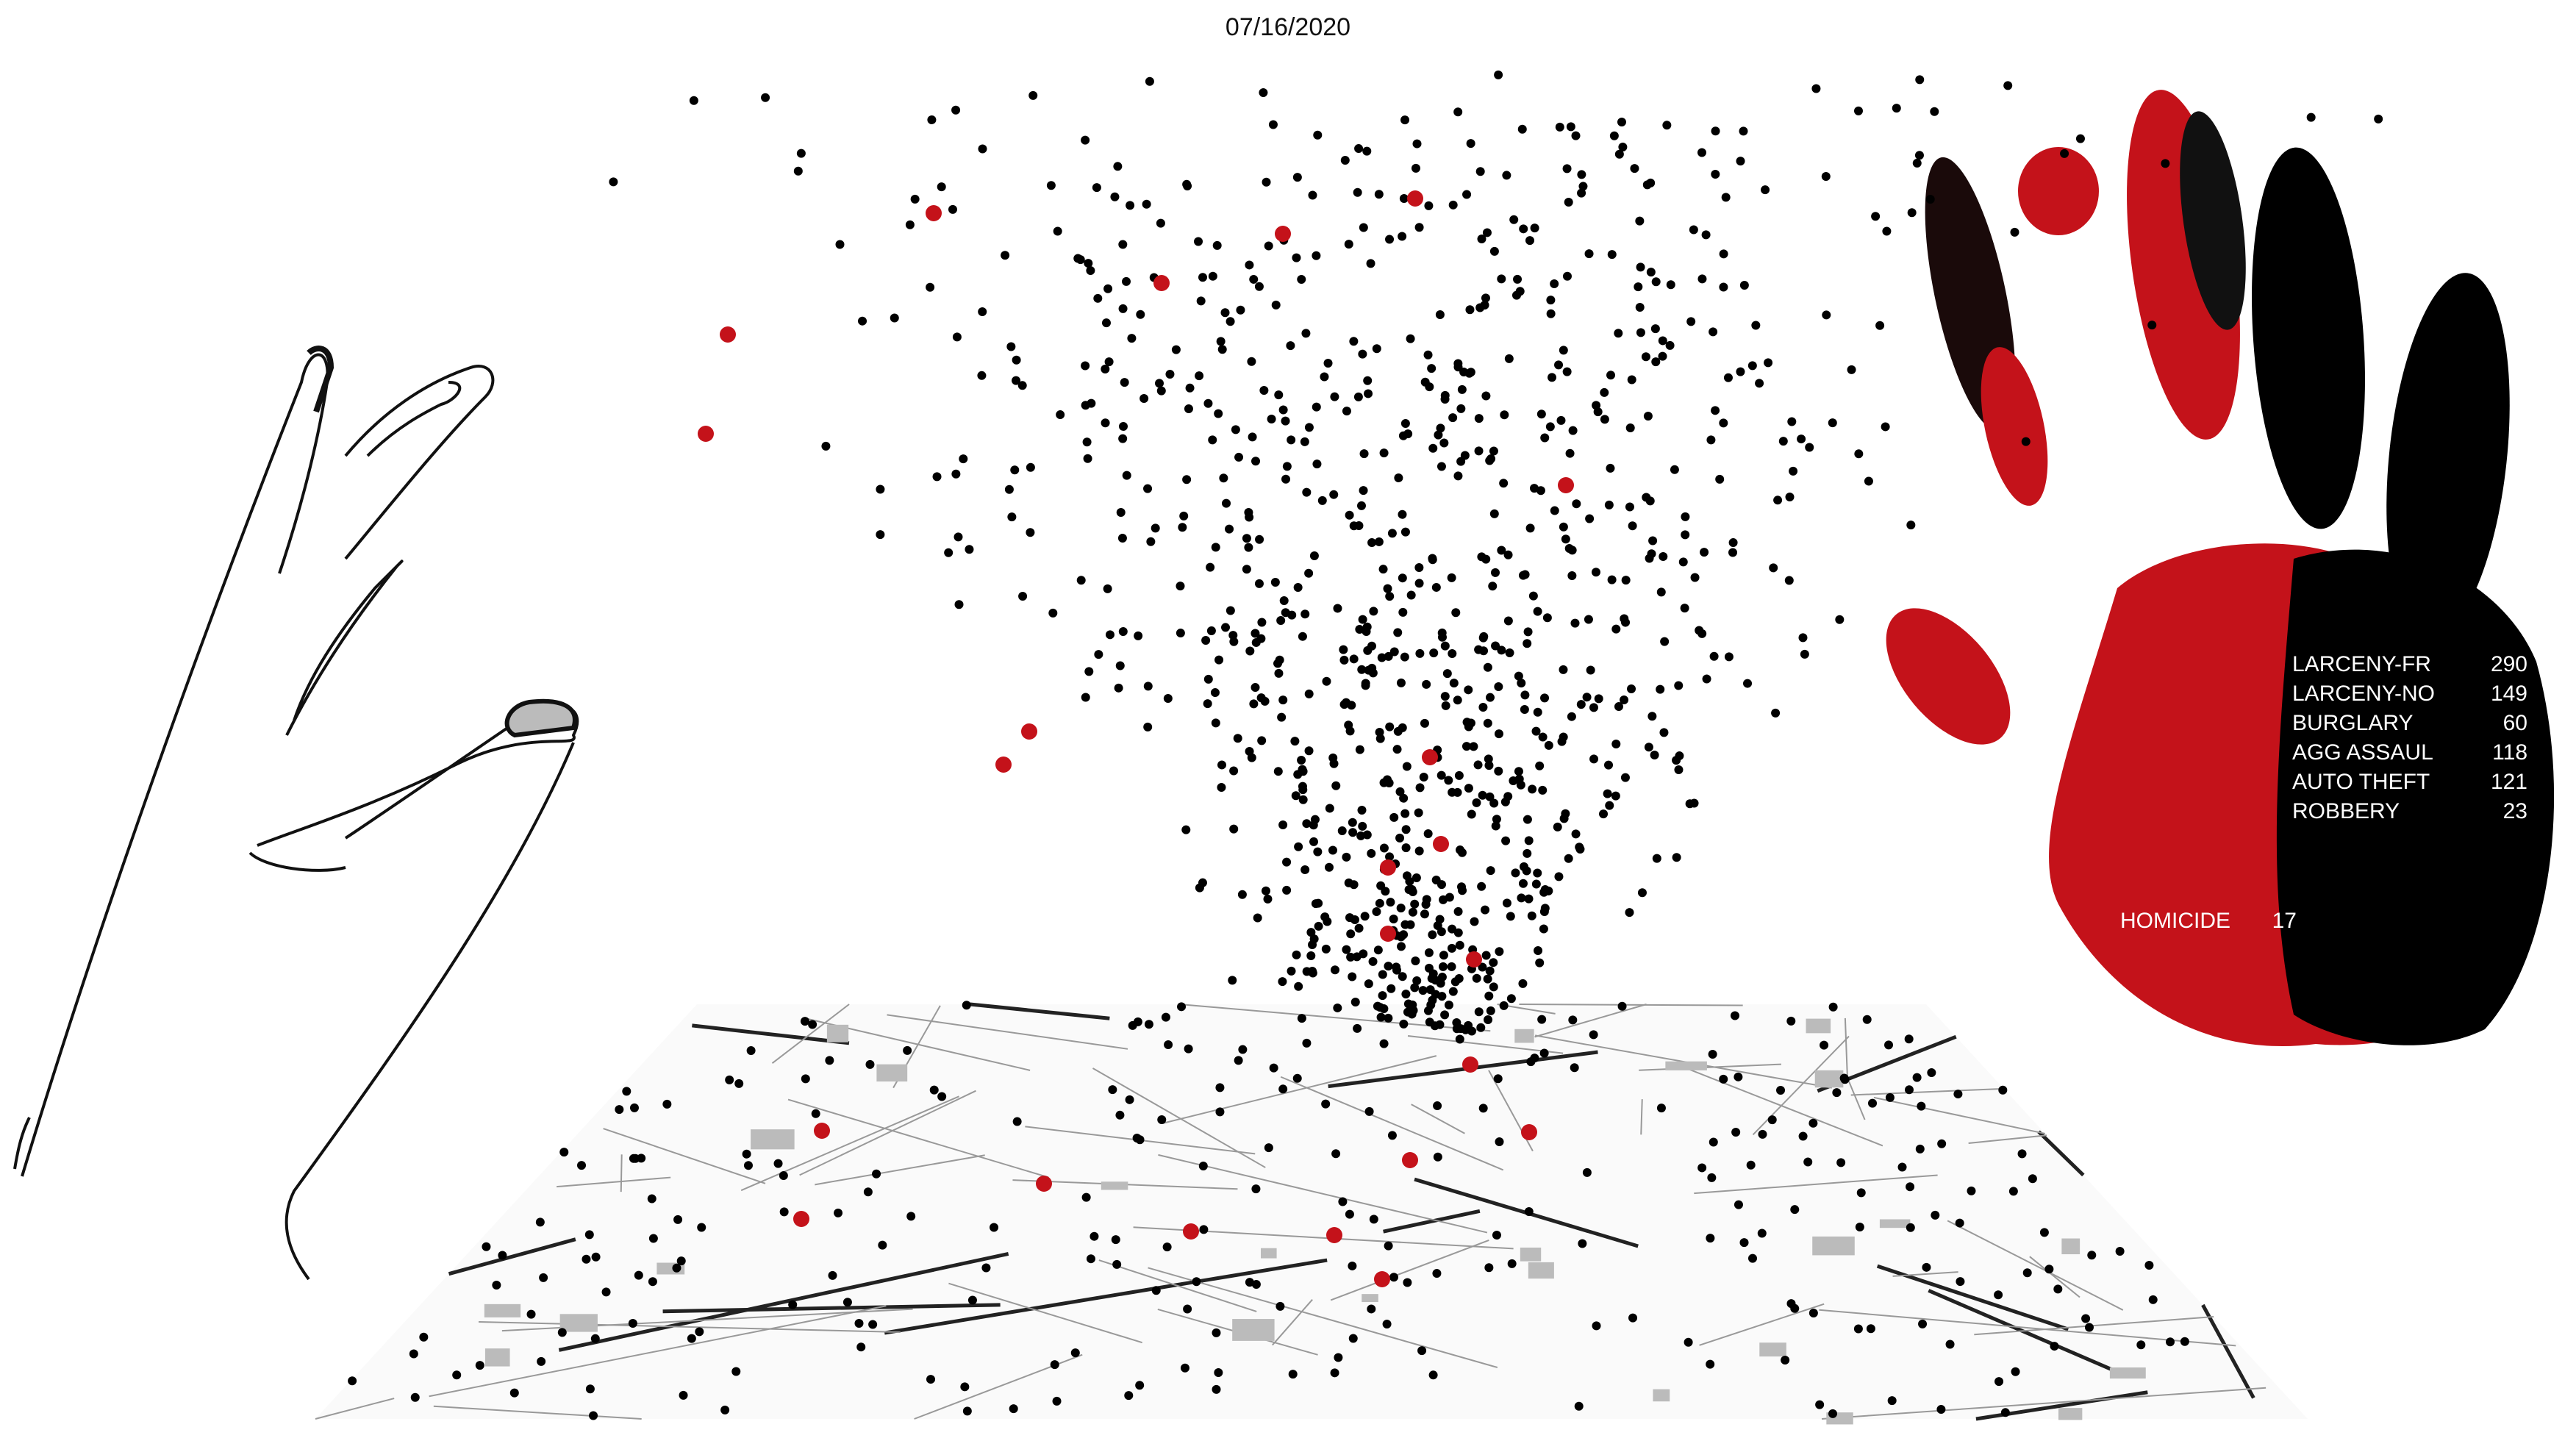 The width and height of the screenshot is (2576, 1452). What do you see at coordinates (838, 1033) in the screenshot?
I see `map-park` at bounding box center [838, 1033].